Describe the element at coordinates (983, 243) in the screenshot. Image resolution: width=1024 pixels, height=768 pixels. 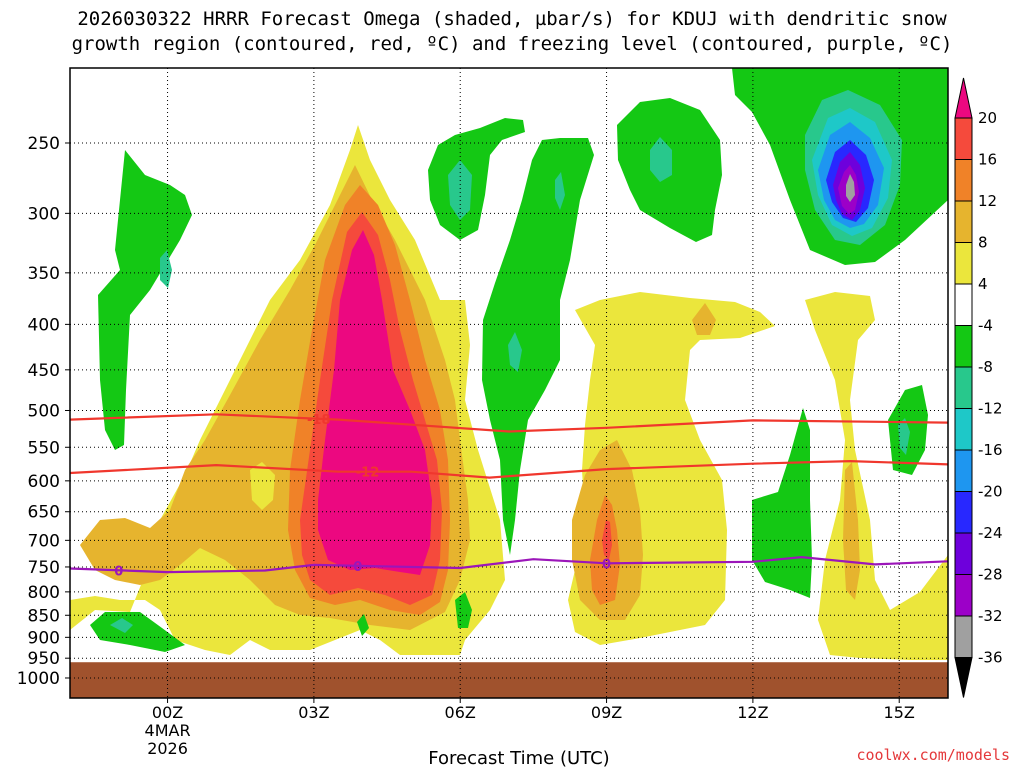
I see `colorbar-label-8: 8` at that location.